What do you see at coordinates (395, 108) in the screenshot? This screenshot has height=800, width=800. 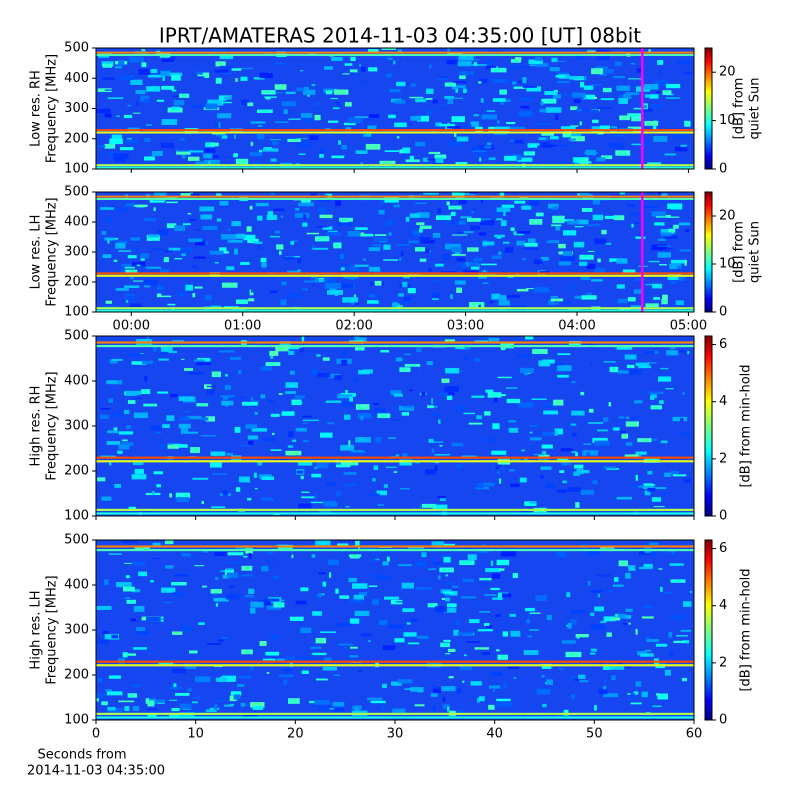 I see `spectrogram` at bounding box center [395, 108].